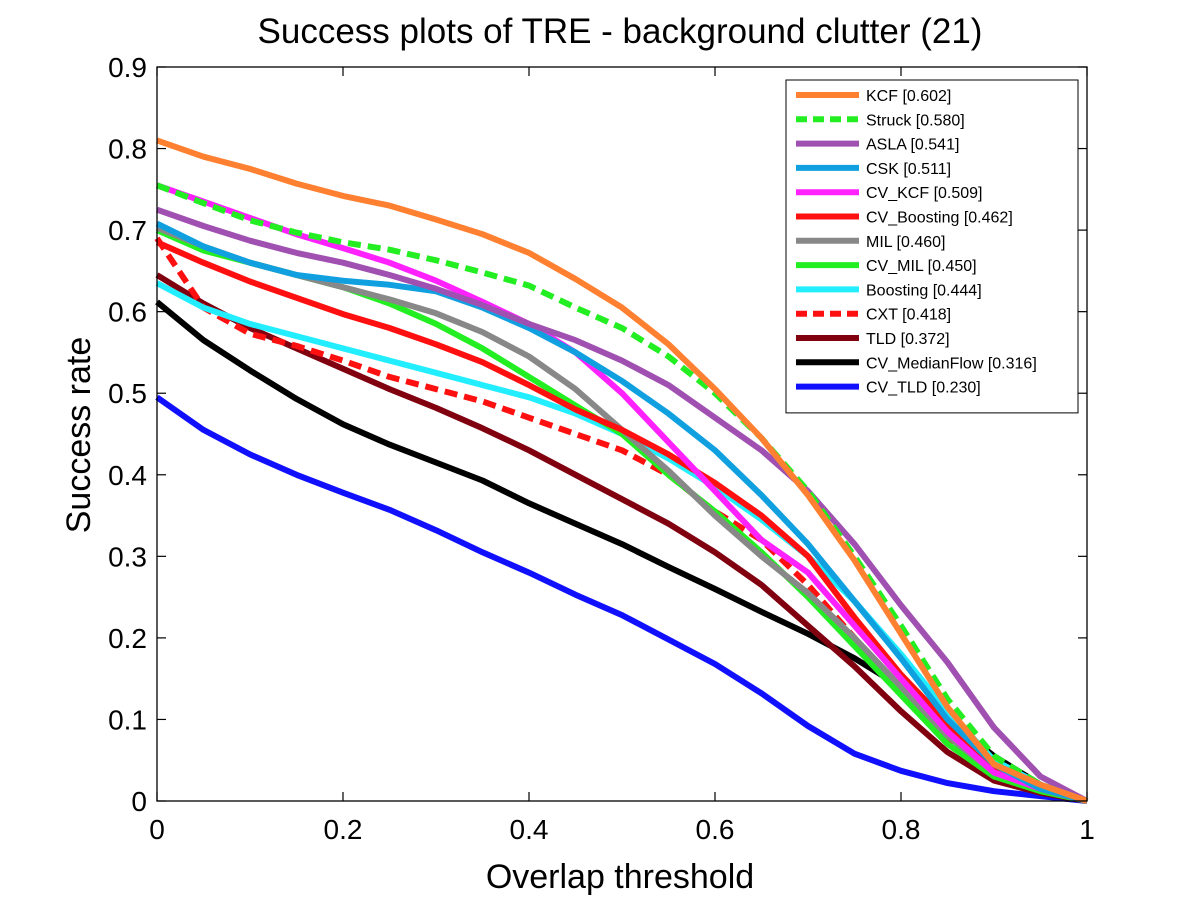 The image size is (1201, 901). I want to click on y-tick-label: 0.1, so click(127, 719).